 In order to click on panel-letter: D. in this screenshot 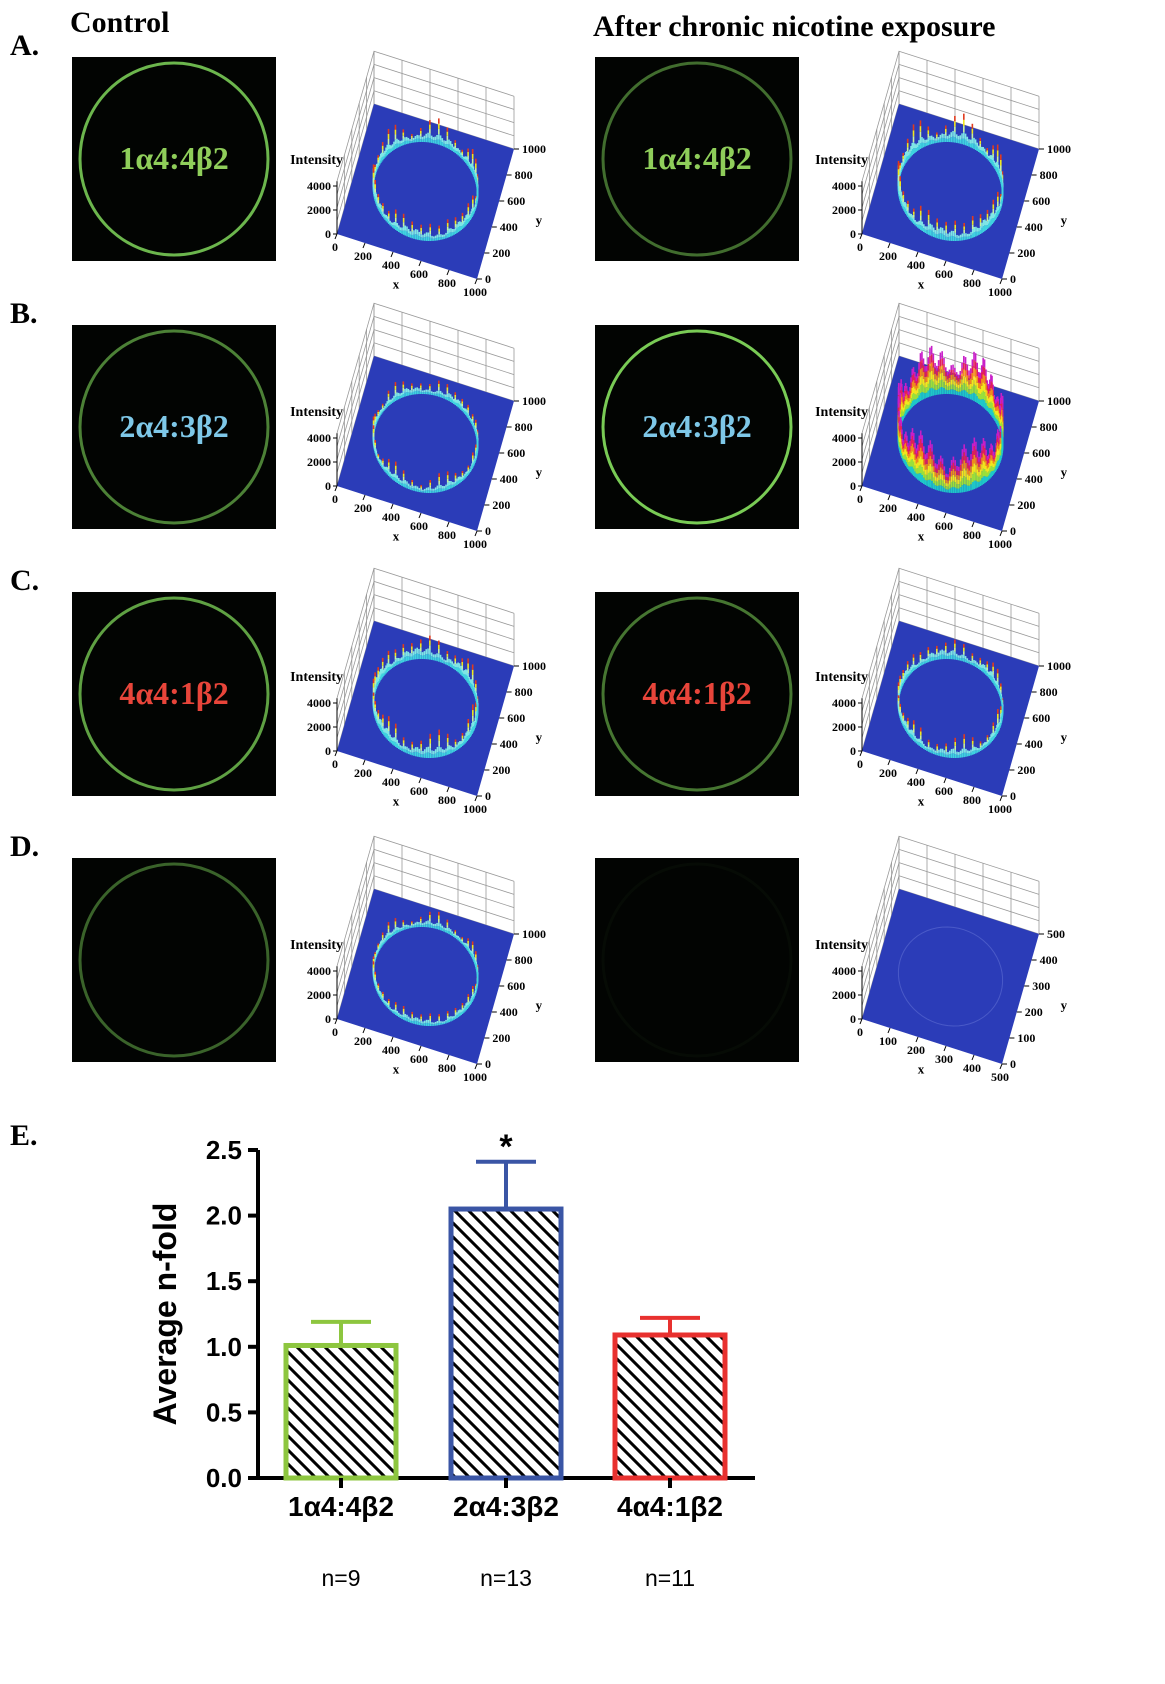, I will do `click(24, 846)`.